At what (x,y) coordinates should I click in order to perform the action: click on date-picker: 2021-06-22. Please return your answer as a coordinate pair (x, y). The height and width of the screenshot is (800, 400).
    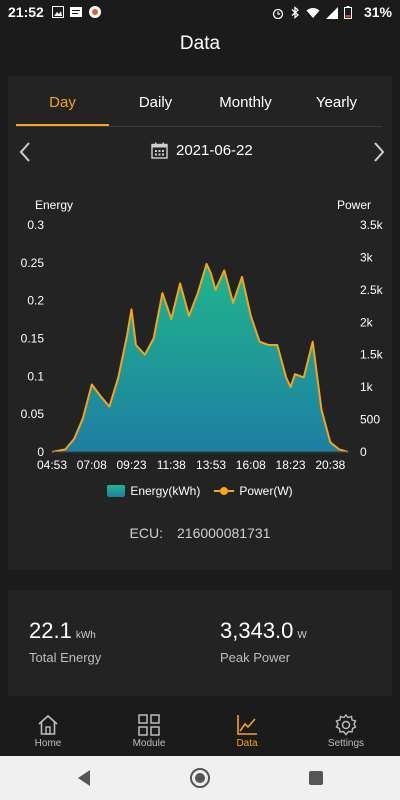
    Looking at the image, I should click on (202, 150).